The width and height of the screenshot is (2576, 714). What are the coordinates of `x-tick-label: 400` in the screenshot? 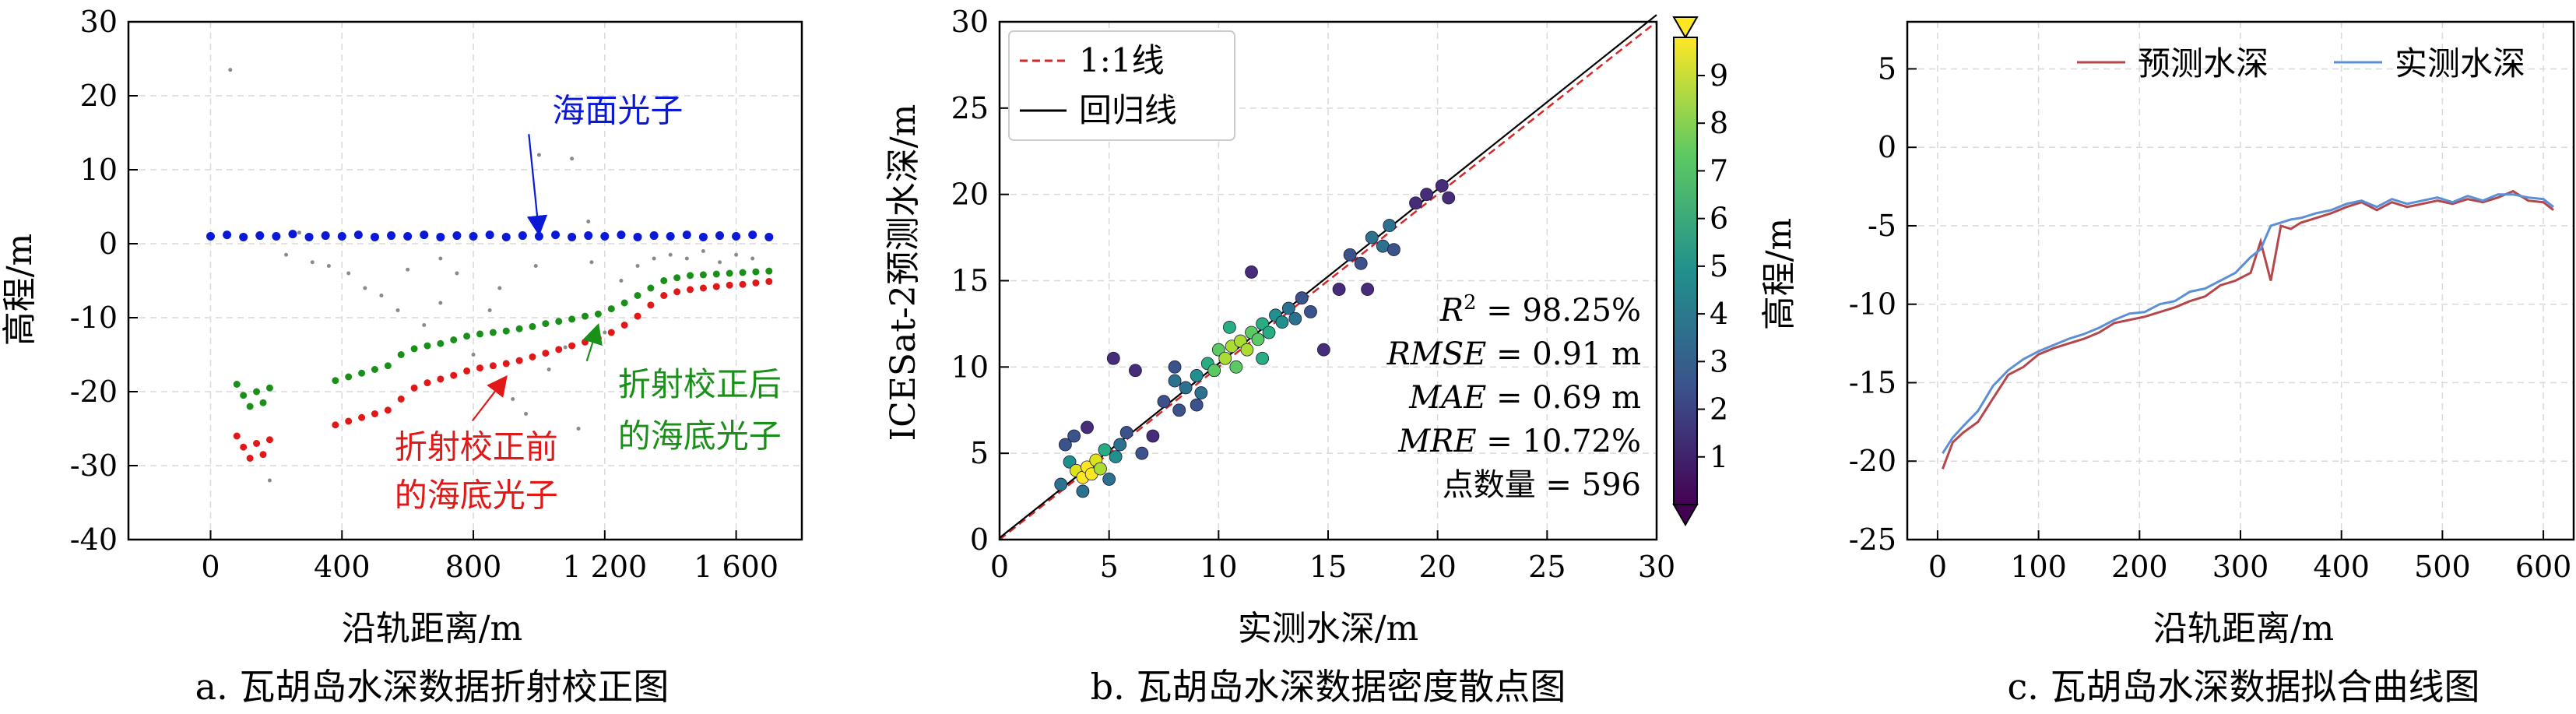 It's located at (2341, 567).